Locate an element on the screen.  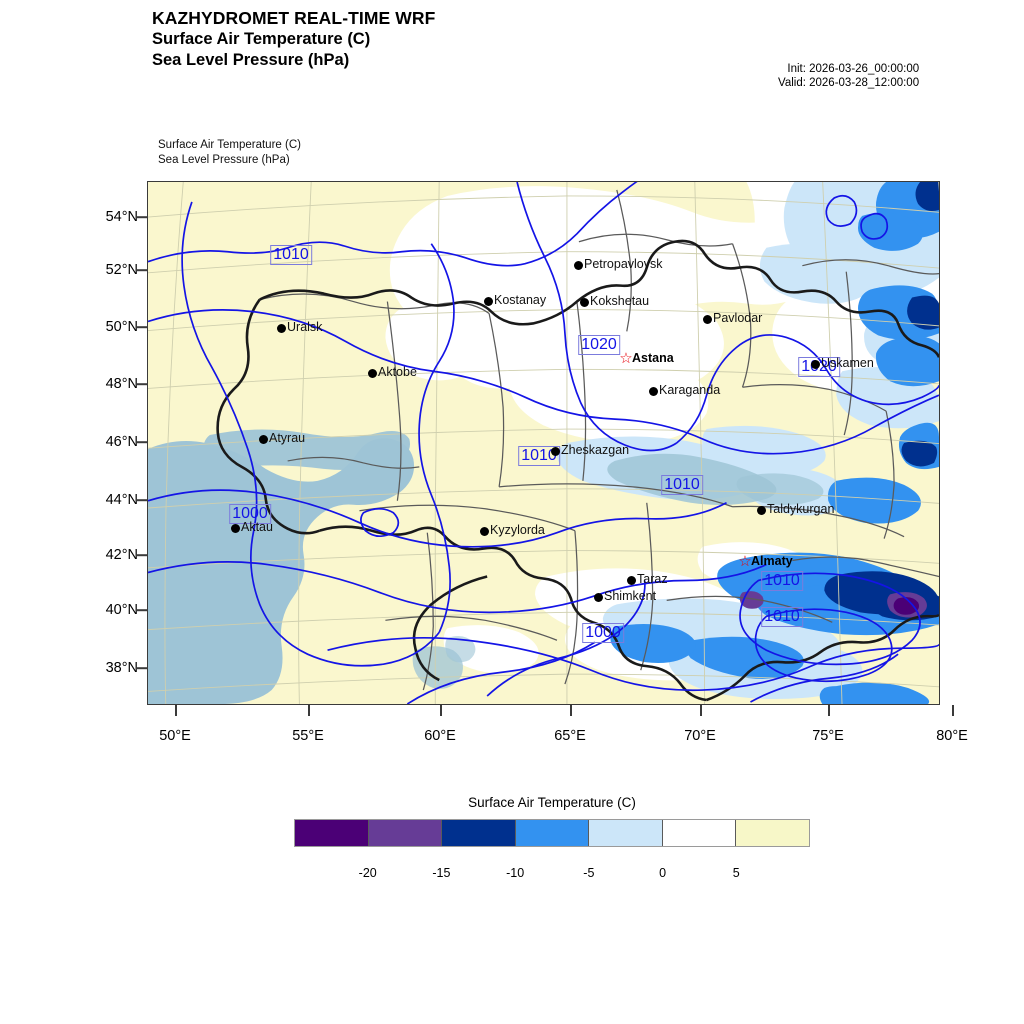
city-label: Petropavlovsk is located at coordinates (623, 263).